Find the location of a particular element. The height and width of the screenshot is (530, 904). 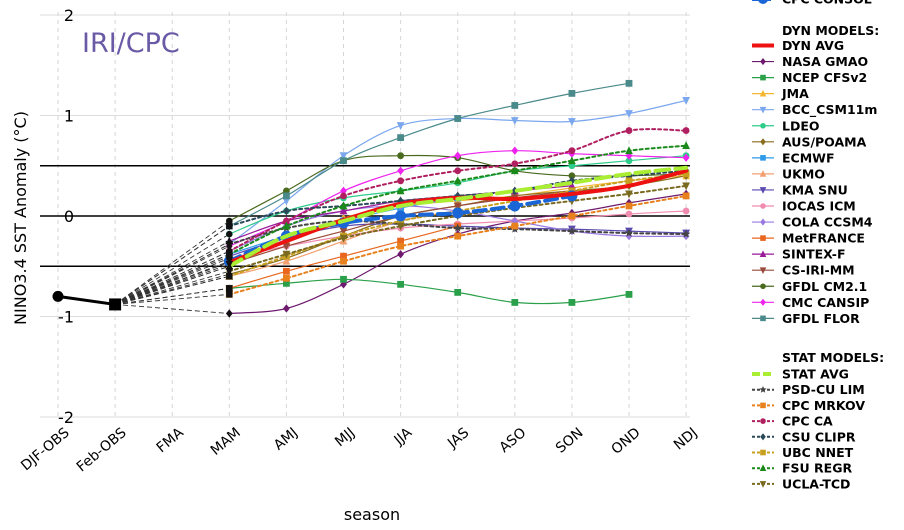

legend-item: CS-IRI-MM is located at coordinates (803, 270).